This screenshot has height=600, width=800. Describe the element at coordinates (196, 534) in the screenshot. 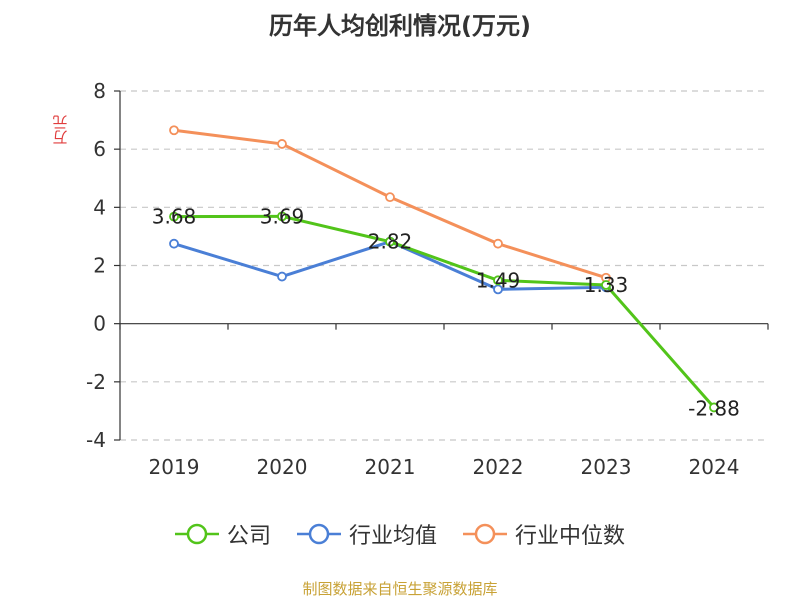

I see `legend-swatch-company` at that location.